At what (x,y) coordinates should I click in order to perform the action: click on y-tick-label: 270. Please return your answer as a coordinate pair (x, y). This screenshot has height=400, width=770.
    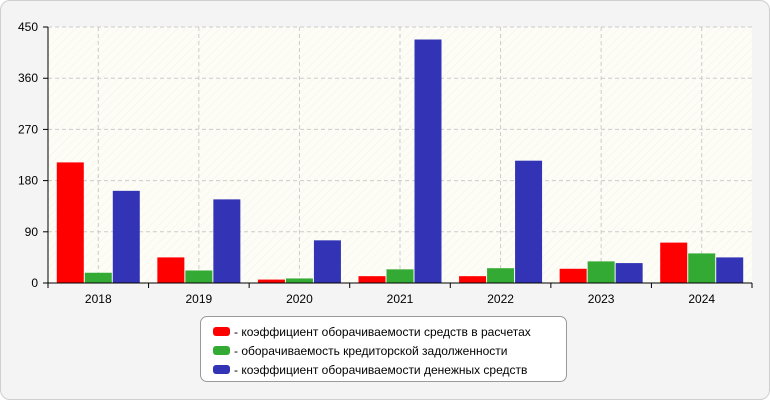
    Looking at the image, I should click on (28, 129).